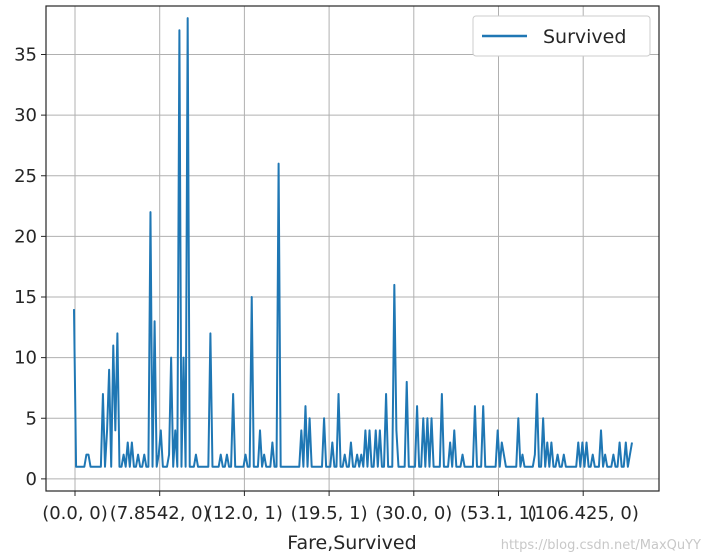 Image resolution: width=711 pixels, height=559 pixels. What do you see at coordinates (25, 55) in the screenshot?
I see `y-tick-label: 35` at bounding box center [25, 55].